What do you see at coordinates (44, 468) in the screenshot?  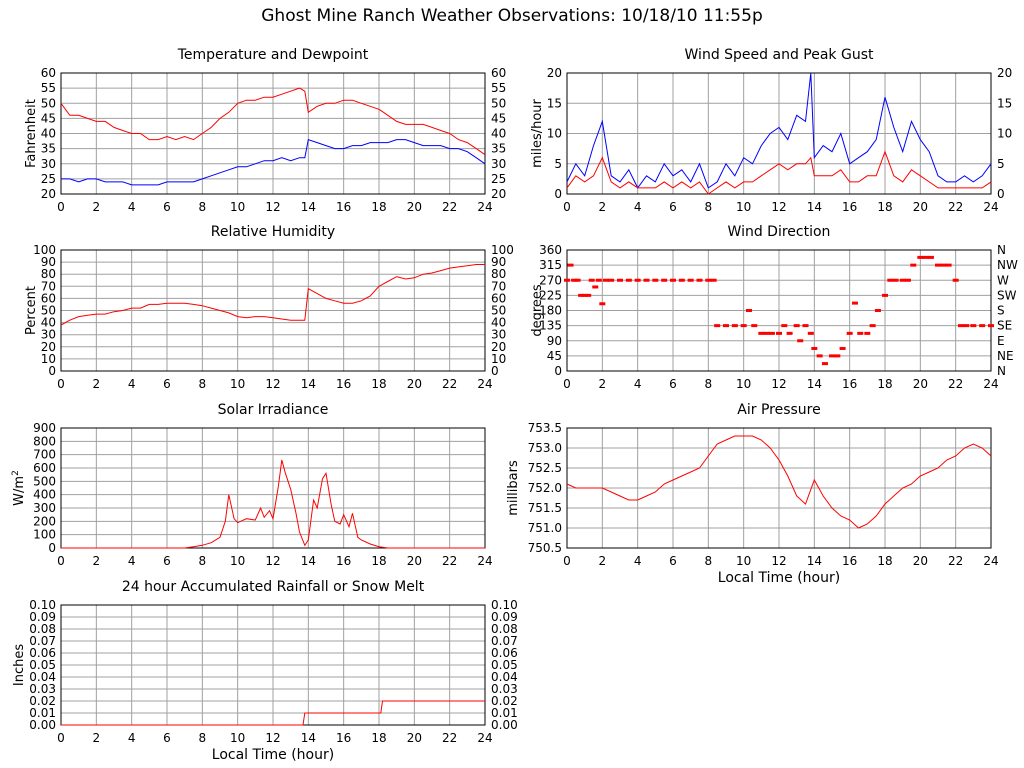 I see `y-tick-label: 600` at bounding box center [44, 468].